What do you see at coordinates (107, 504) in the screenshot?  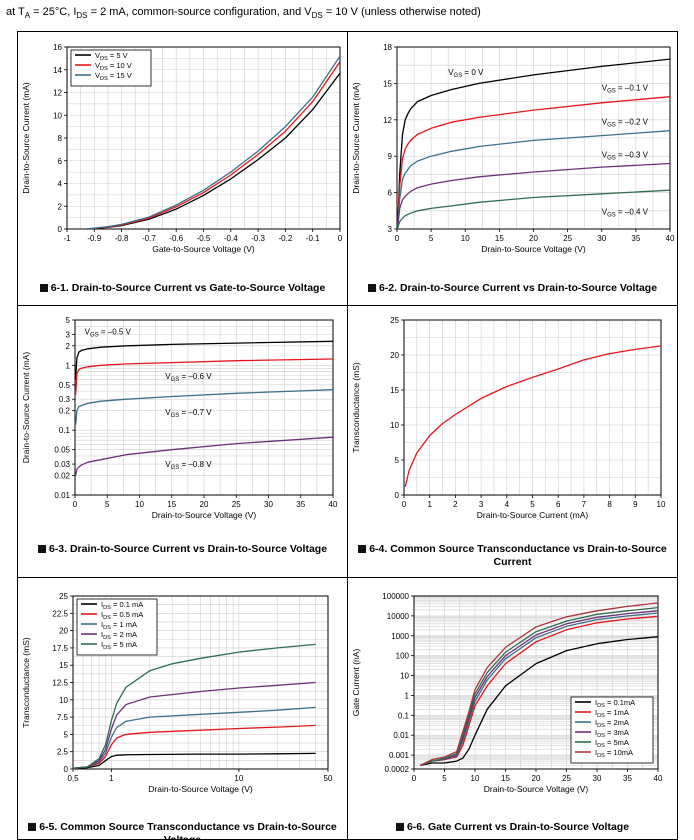 I see `x-tick-label: 5` at bounding box center [107, 504].